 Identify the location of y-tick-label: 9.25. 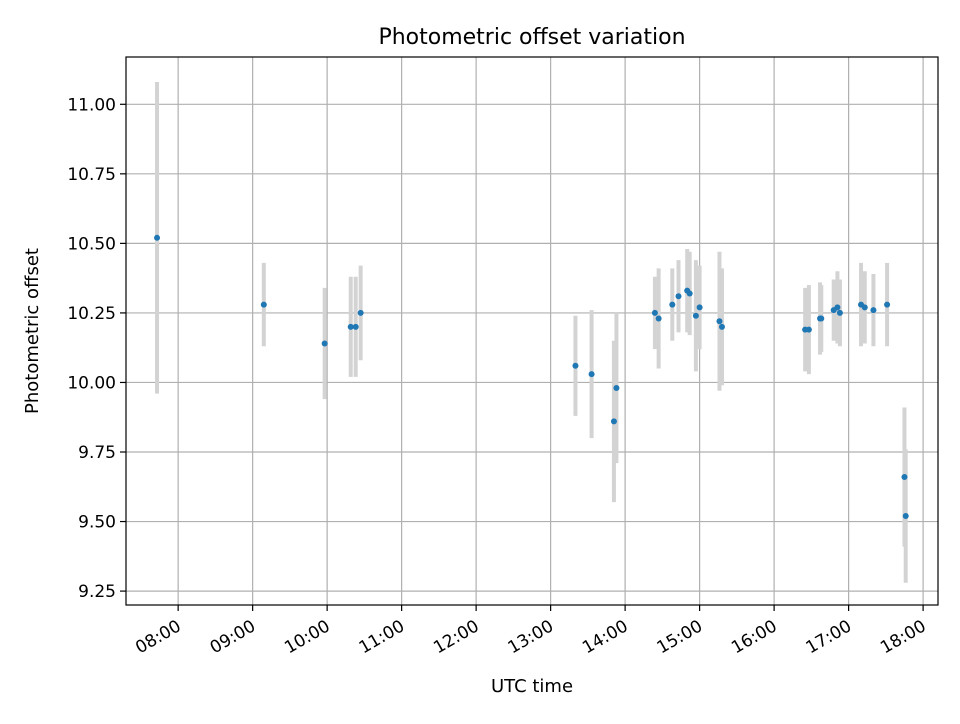
(97, 592).